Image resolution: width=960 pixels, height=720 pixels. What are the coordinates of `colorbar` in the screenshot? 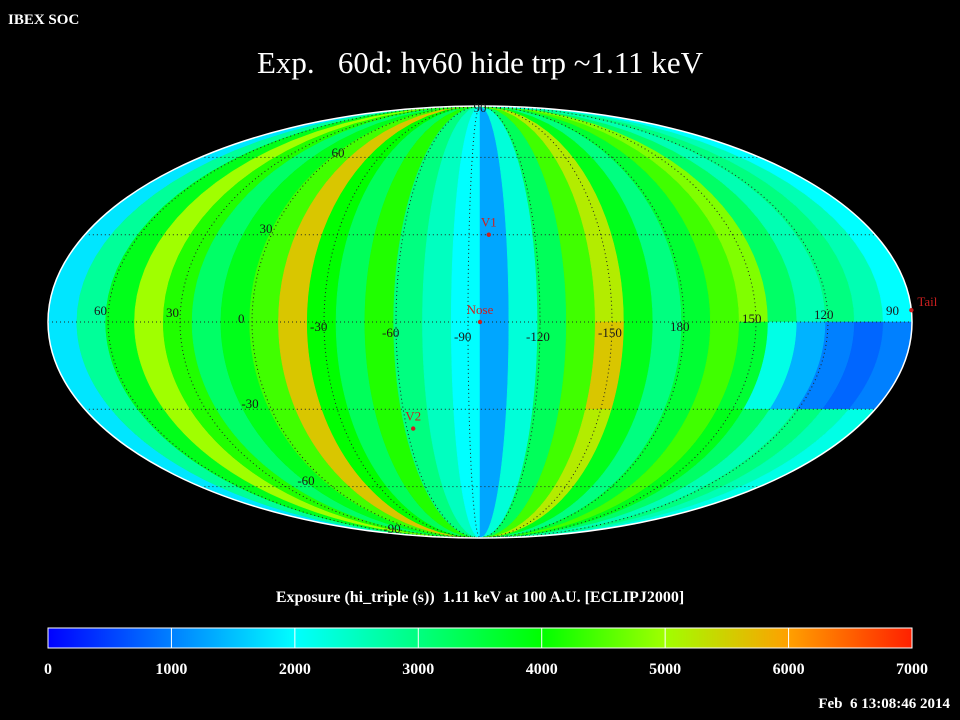 It's located at (480, 638).